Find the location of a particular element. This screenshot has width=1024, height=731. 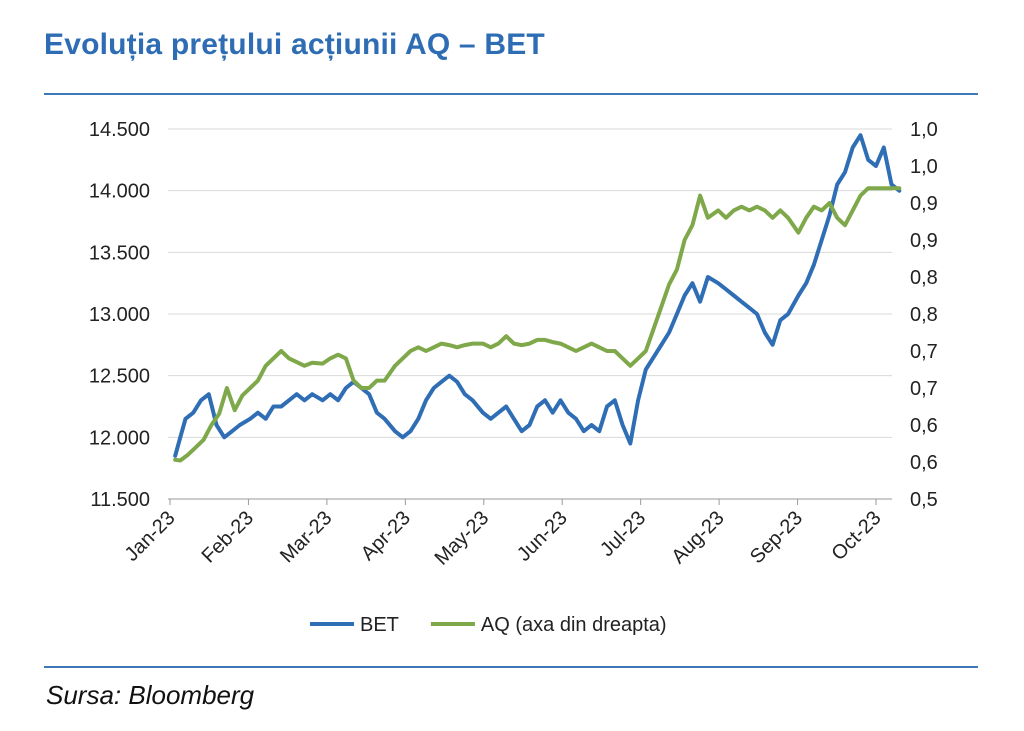

left-tick-label: 14.500 is located at coordinates (119, 130).